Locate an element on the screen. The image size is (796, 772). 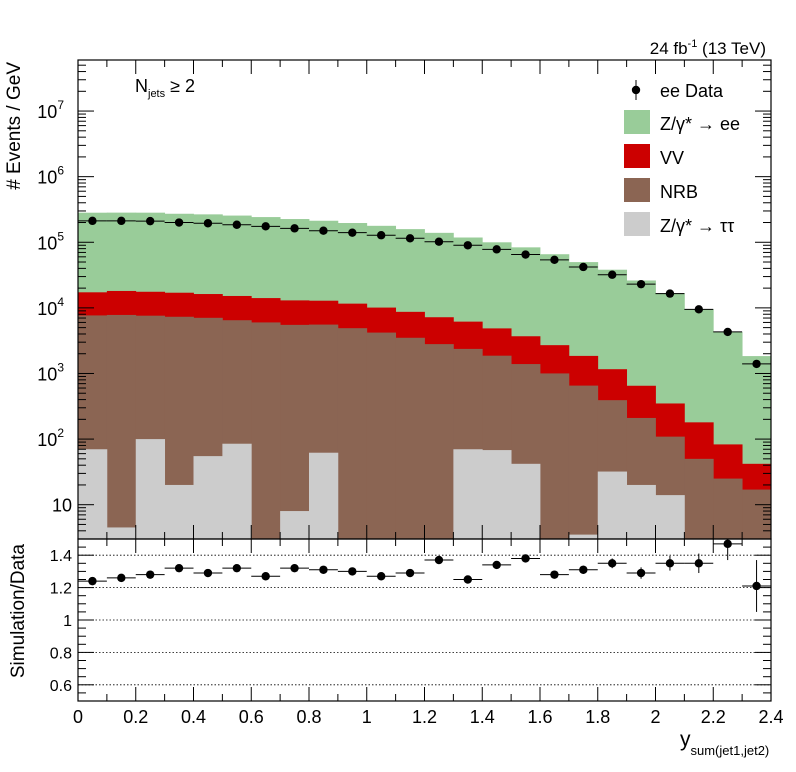
ratio-tick-label: 0.6 is located at coordinates (61, 686).